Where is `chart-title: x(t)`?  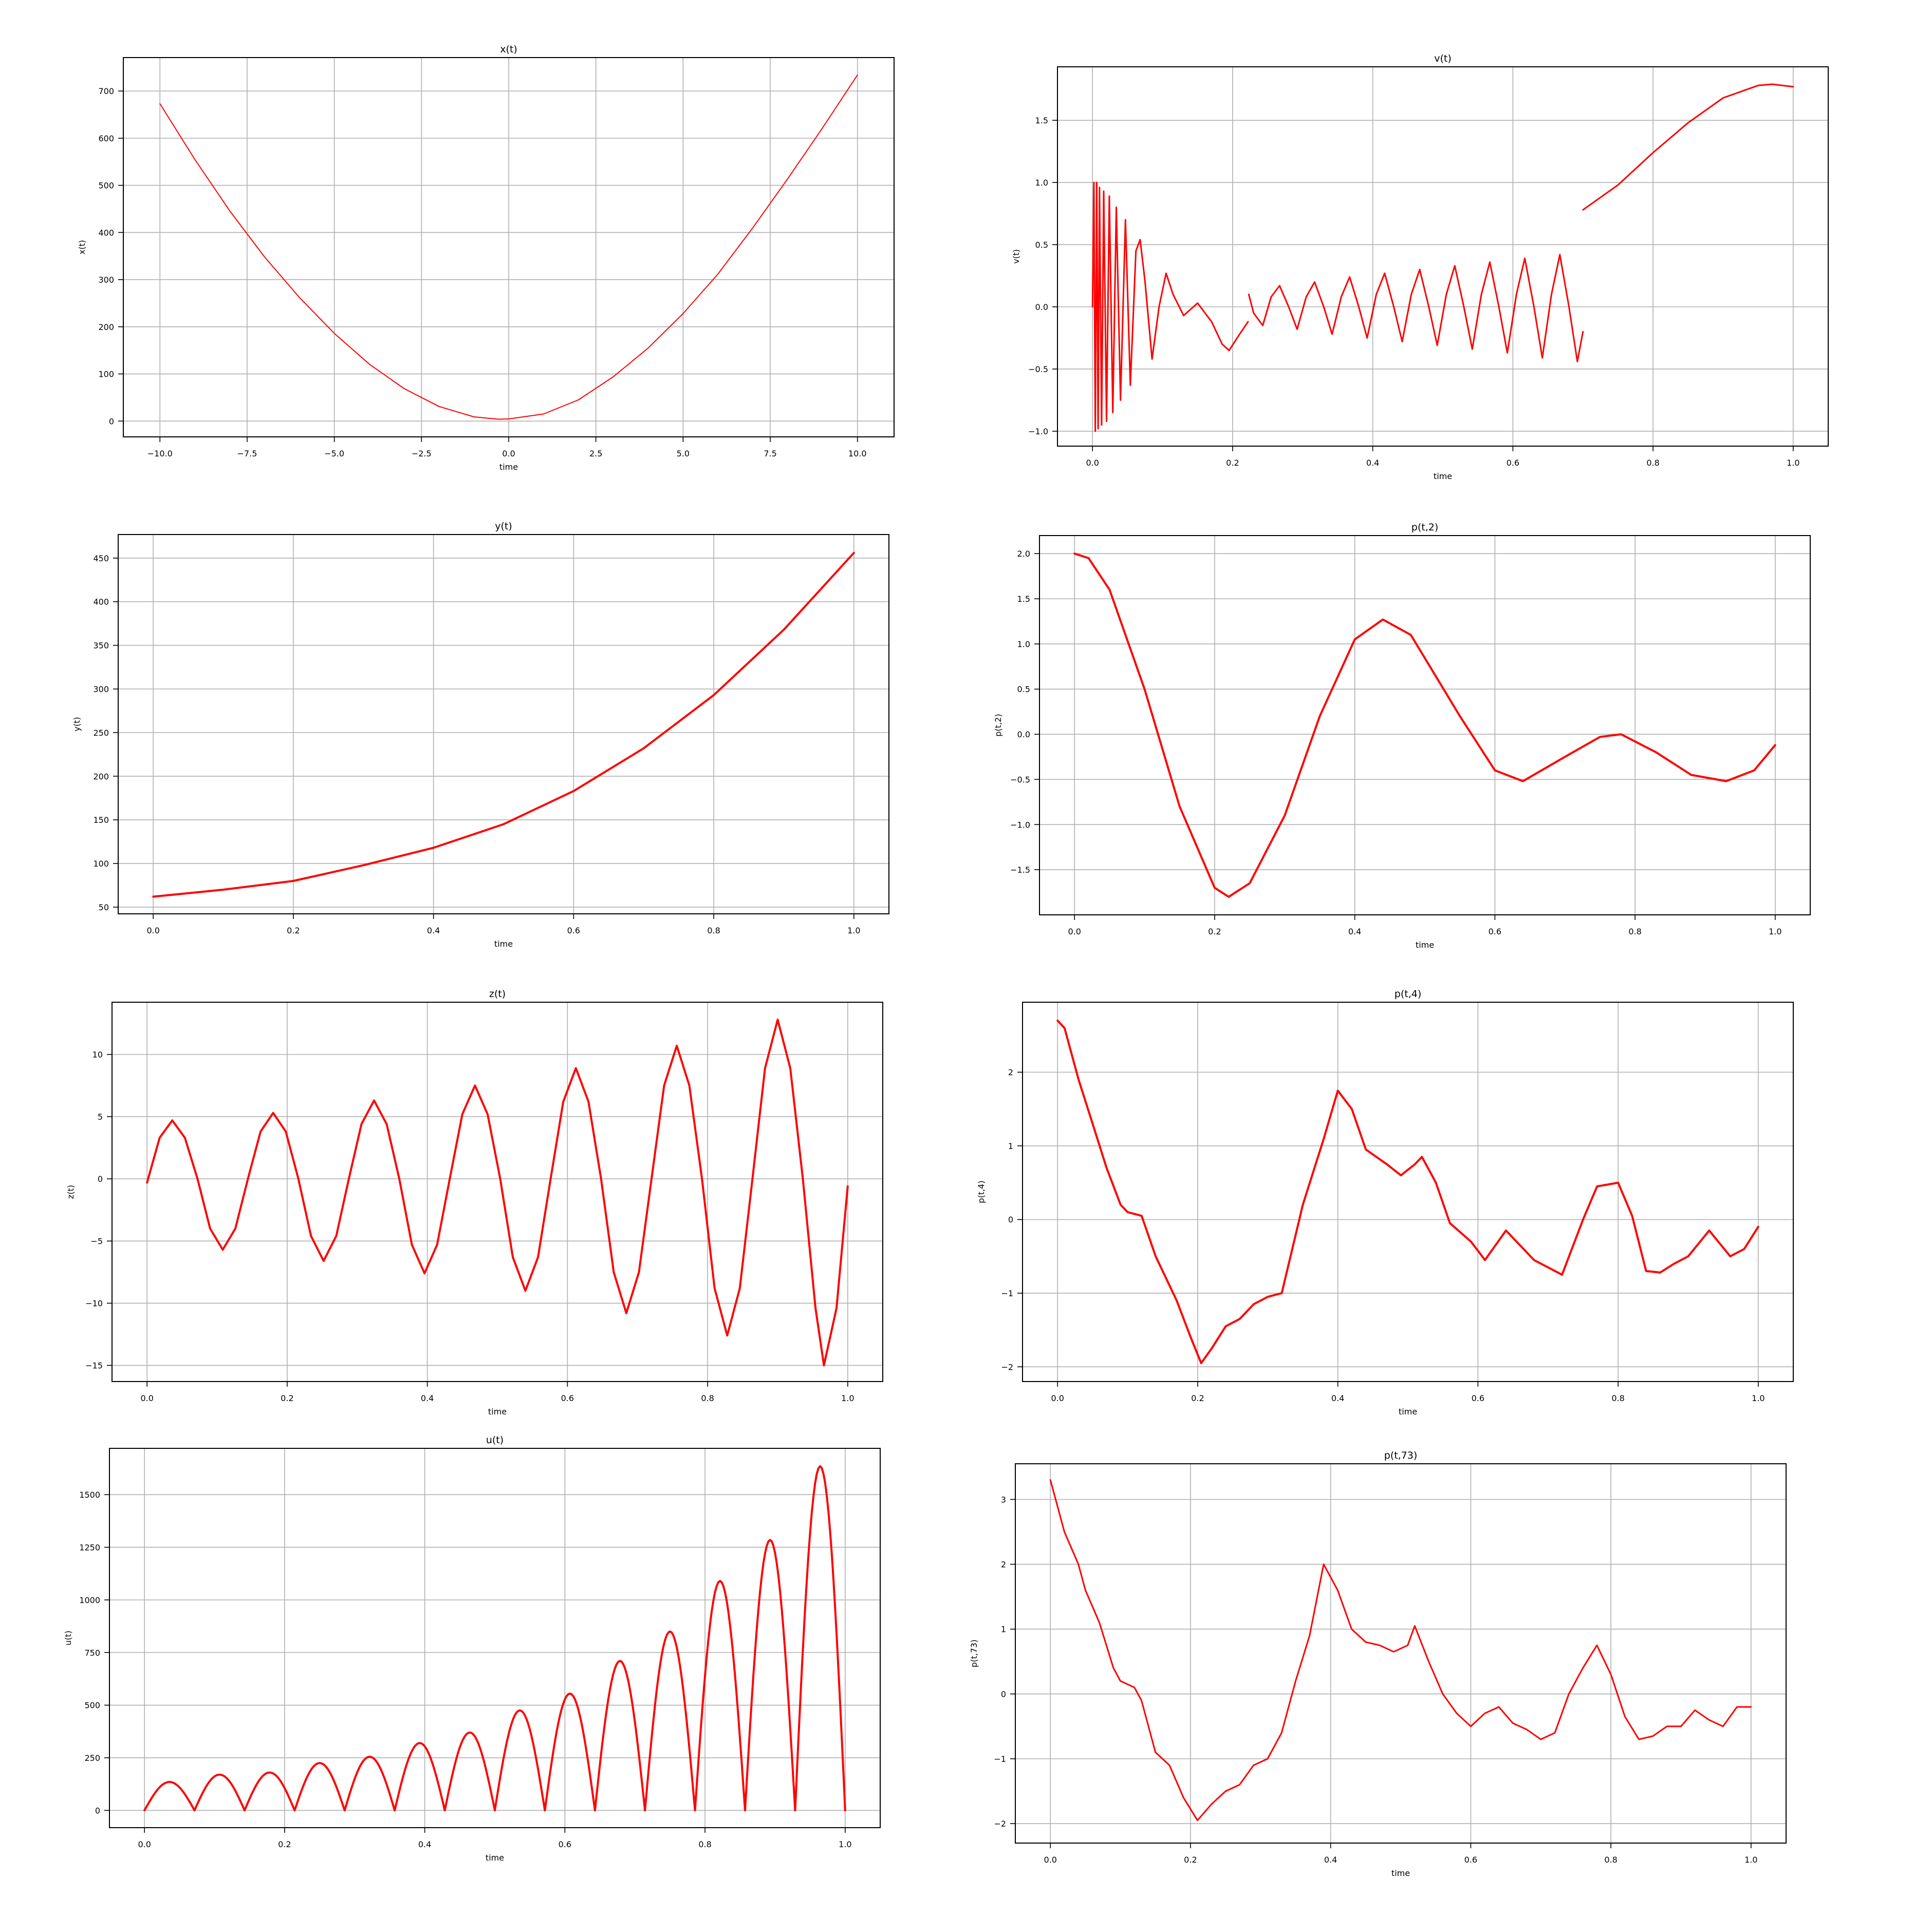 chart-title: x(t) is located at coordinates (509, 49).